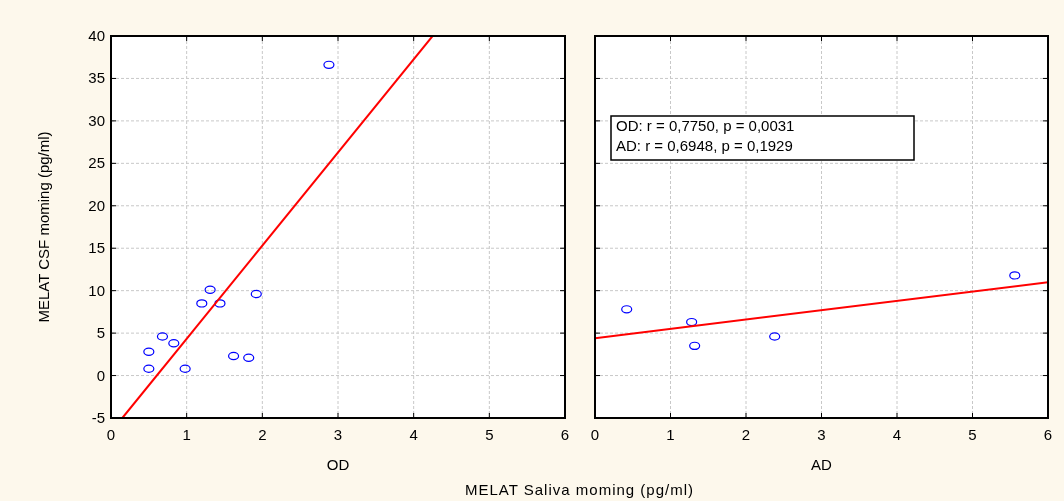 The width and height of the screenshot is (1064, 501). Describe the element at coordinates (96, 290) in the screenshot. I see `y-tick-label: 10` at that location.